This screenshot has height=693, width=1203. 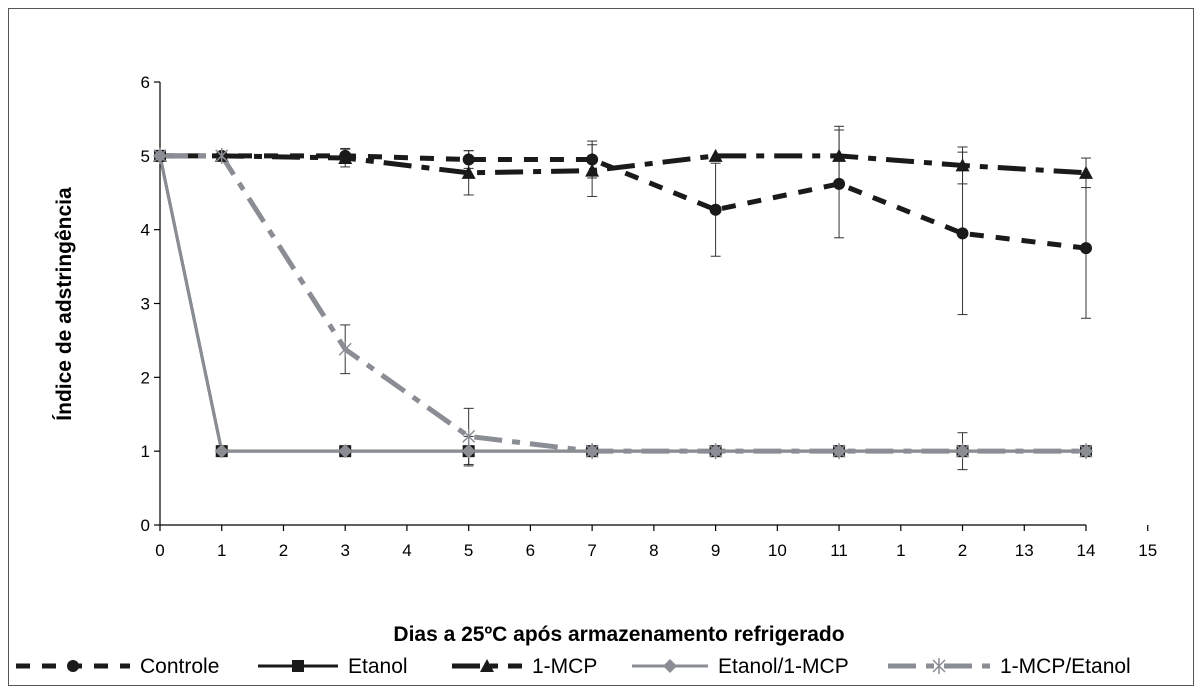 I want to click on legend-label-1-mcp-etanol: 1-MCP/Etanol, so click(x=1065, y=666).